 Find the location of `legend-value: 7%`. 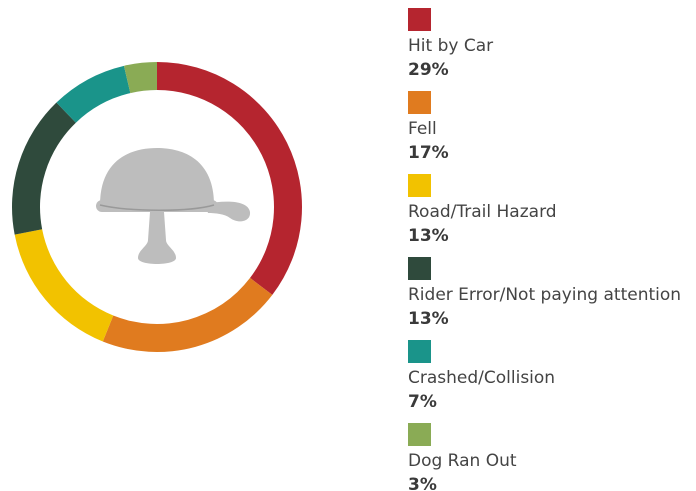

legend-value: 7% is located at coordinates (422, 402).